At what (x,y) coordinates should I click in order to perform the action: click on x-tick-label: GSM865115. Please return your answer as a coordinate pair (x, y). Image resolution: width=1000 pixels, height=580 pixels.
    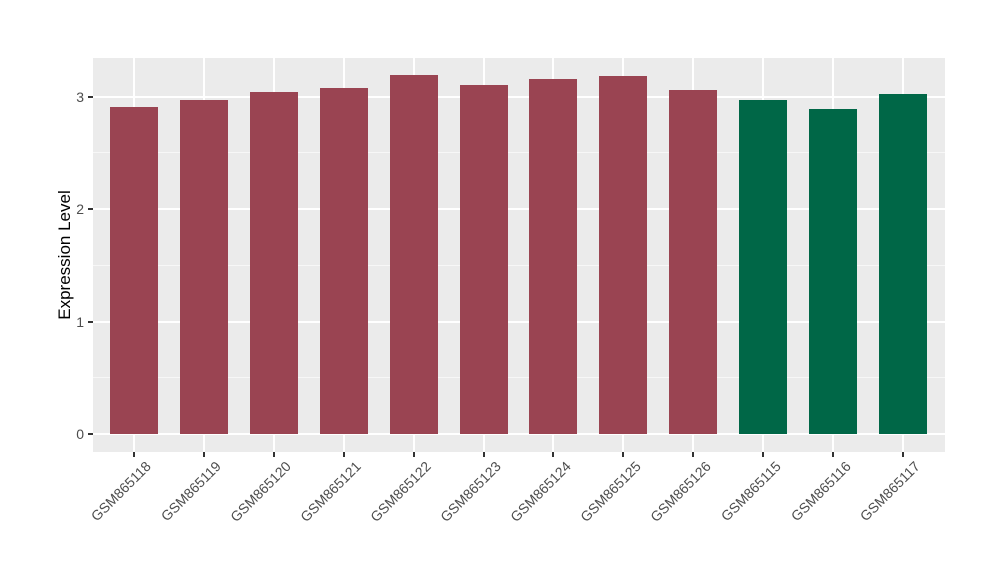
    Looking at the image, I should click on (750, 491).